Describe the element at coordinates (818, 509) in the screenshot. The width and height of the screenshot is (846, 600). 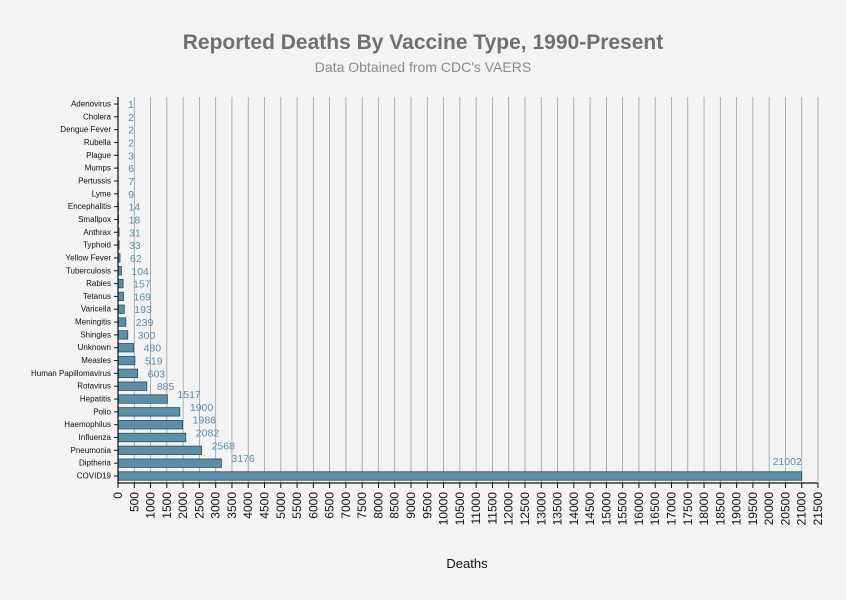
I see `x-tick-label: 21500` at that location.